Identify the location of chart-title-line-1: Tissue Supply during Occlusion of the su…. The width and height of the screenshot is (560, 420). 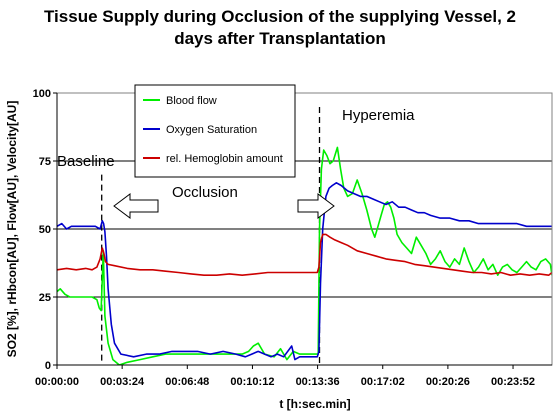
(279, 16).